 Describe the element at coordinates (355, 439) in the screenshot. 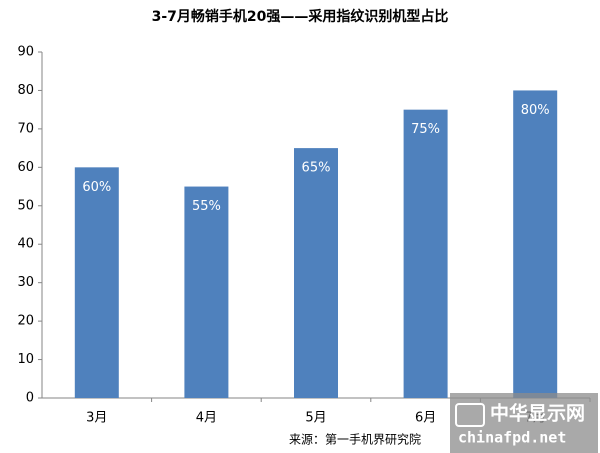

I see `source: 来源：第一手机界研究院` at that location.